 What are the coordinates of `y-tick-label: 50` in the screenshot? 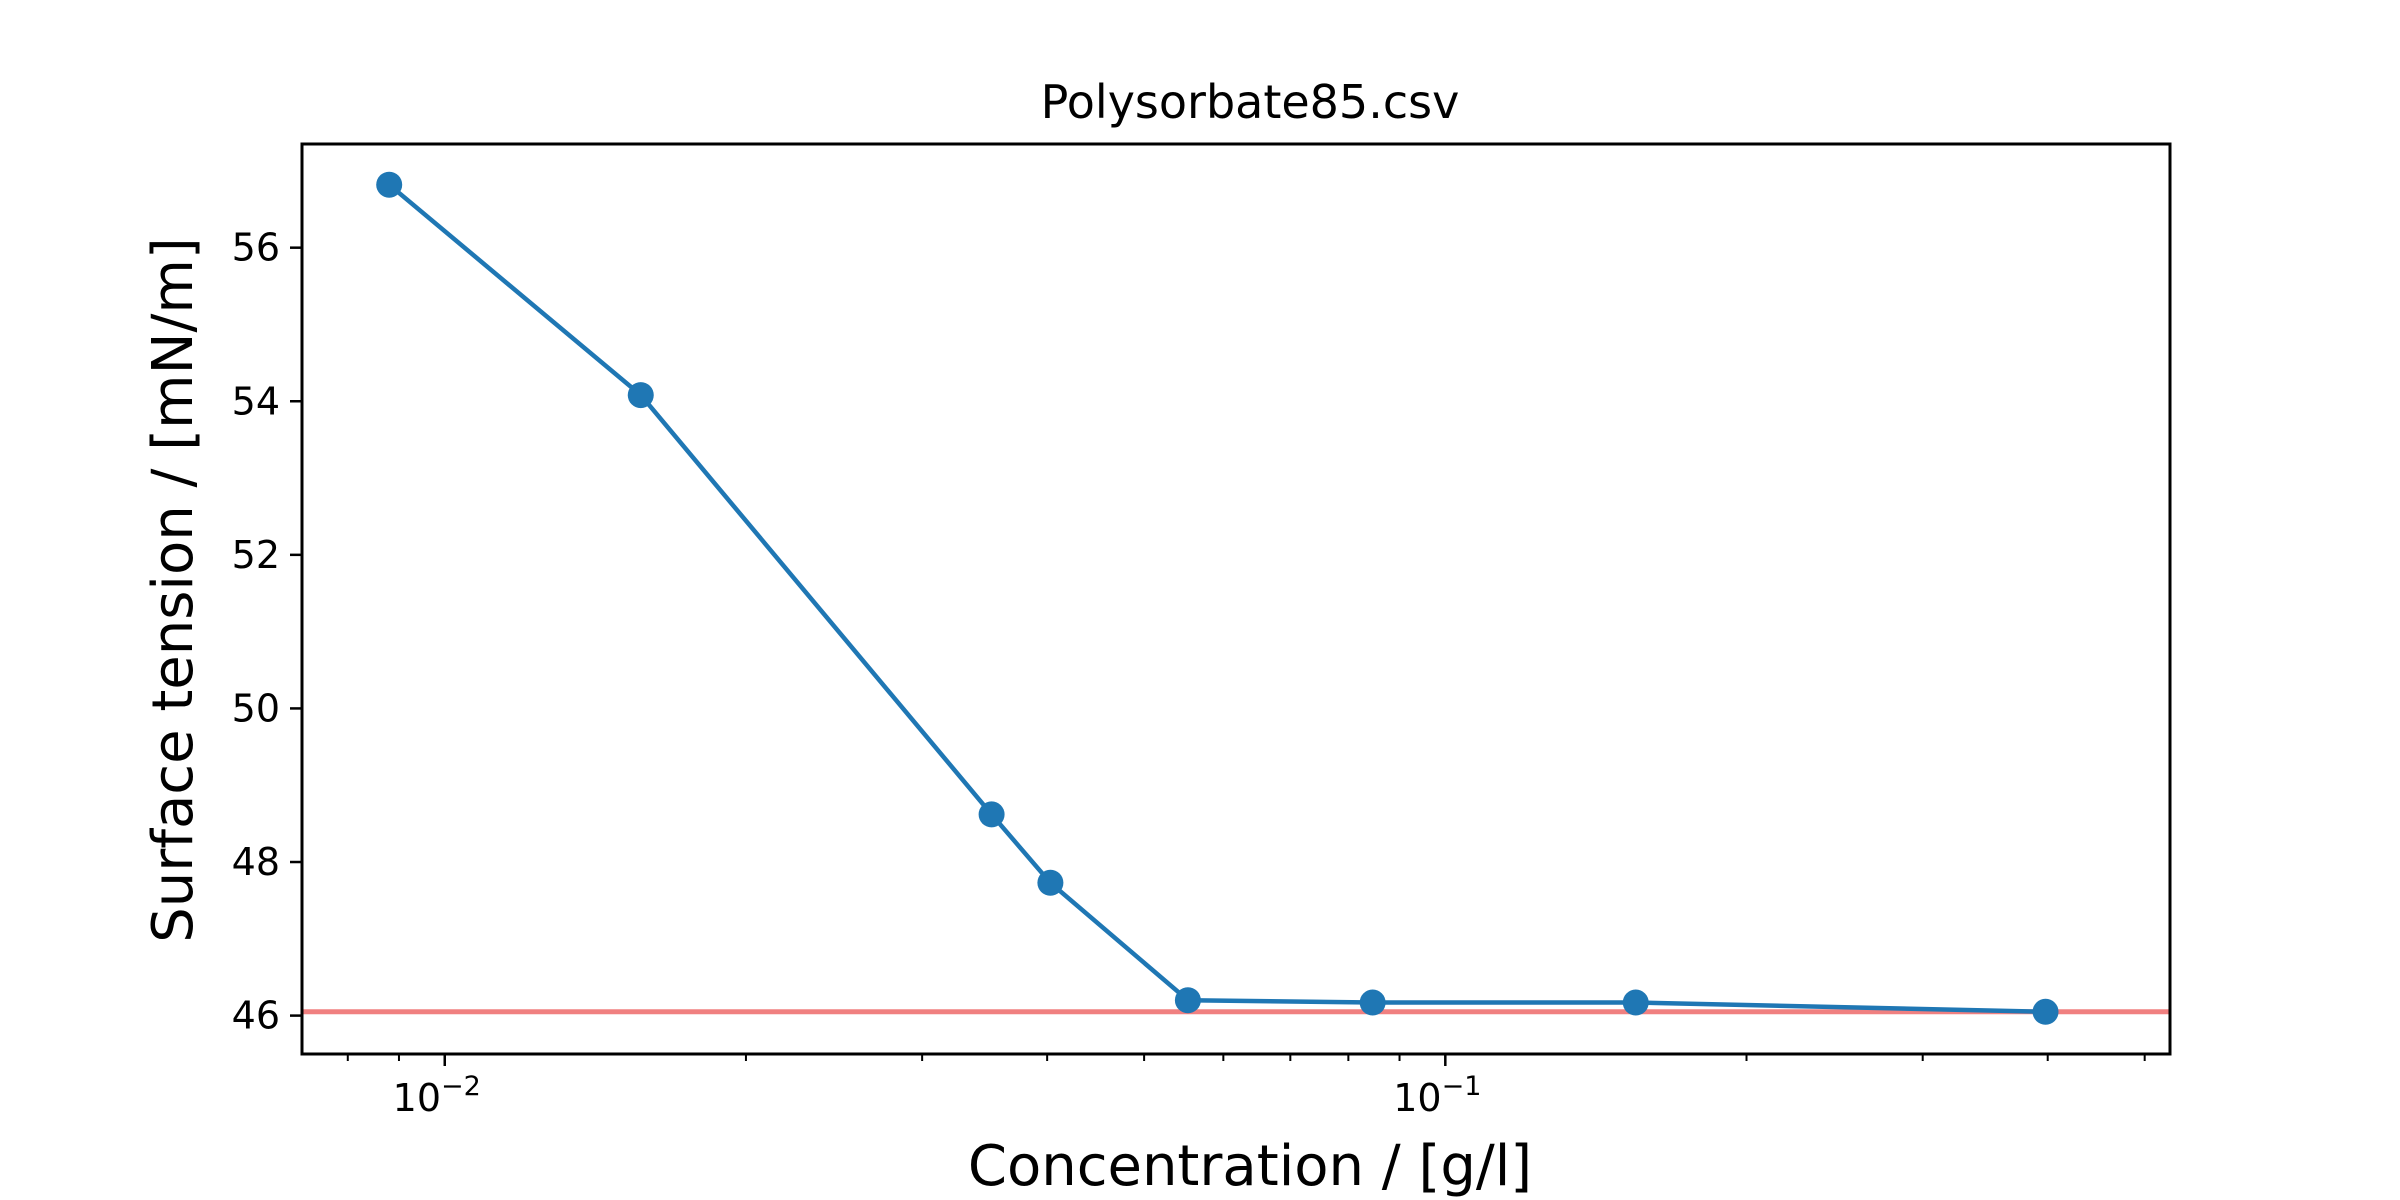 It's located at (256, 708).